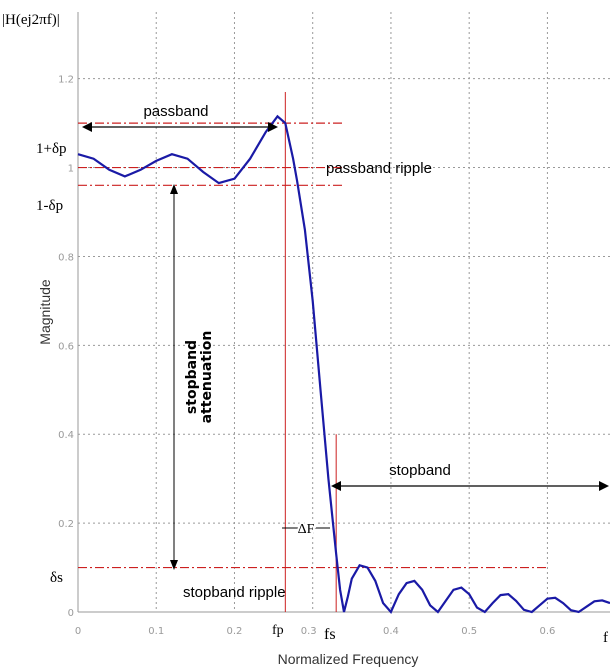 The image size is (610, 671). I want to click on x-tick-label: 0.1, so click(156, 631).